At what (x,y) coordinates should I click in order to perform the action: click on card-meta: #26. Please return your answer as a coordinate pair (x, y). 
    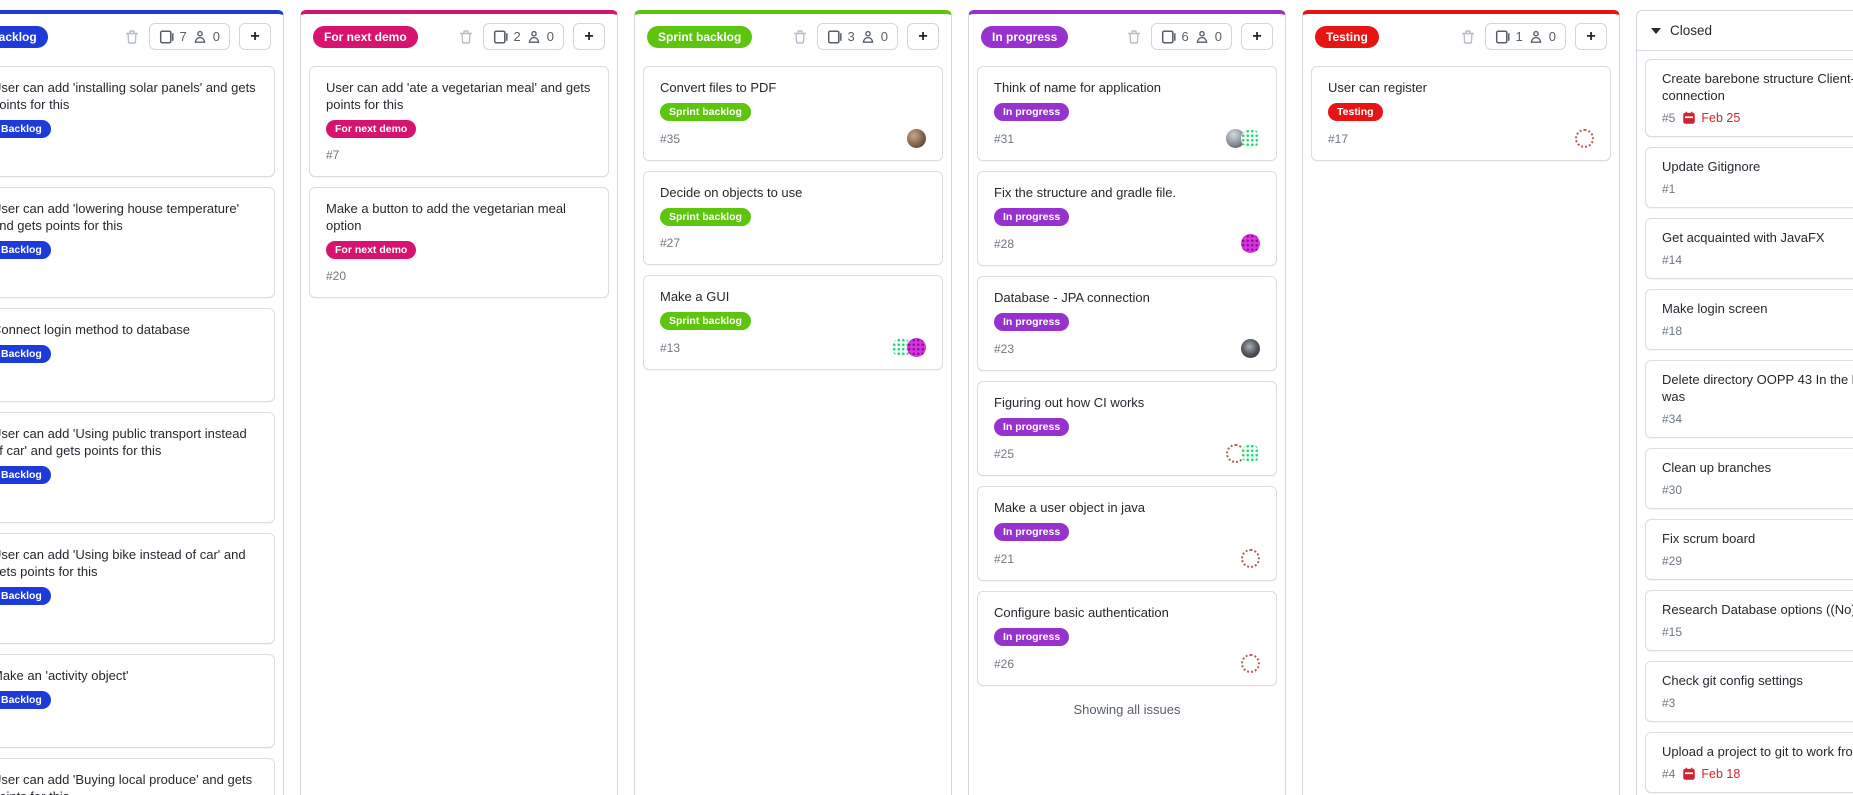
    Looking at the image, I should click on (1127, 663).